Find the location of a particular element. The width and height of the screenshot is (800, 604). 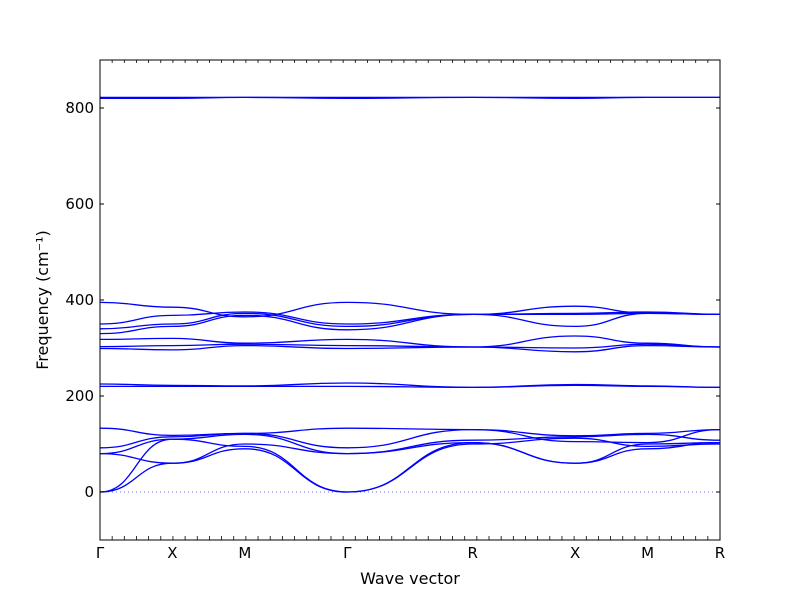

y-tick-label: 200 is located at coordinates (79, 396).